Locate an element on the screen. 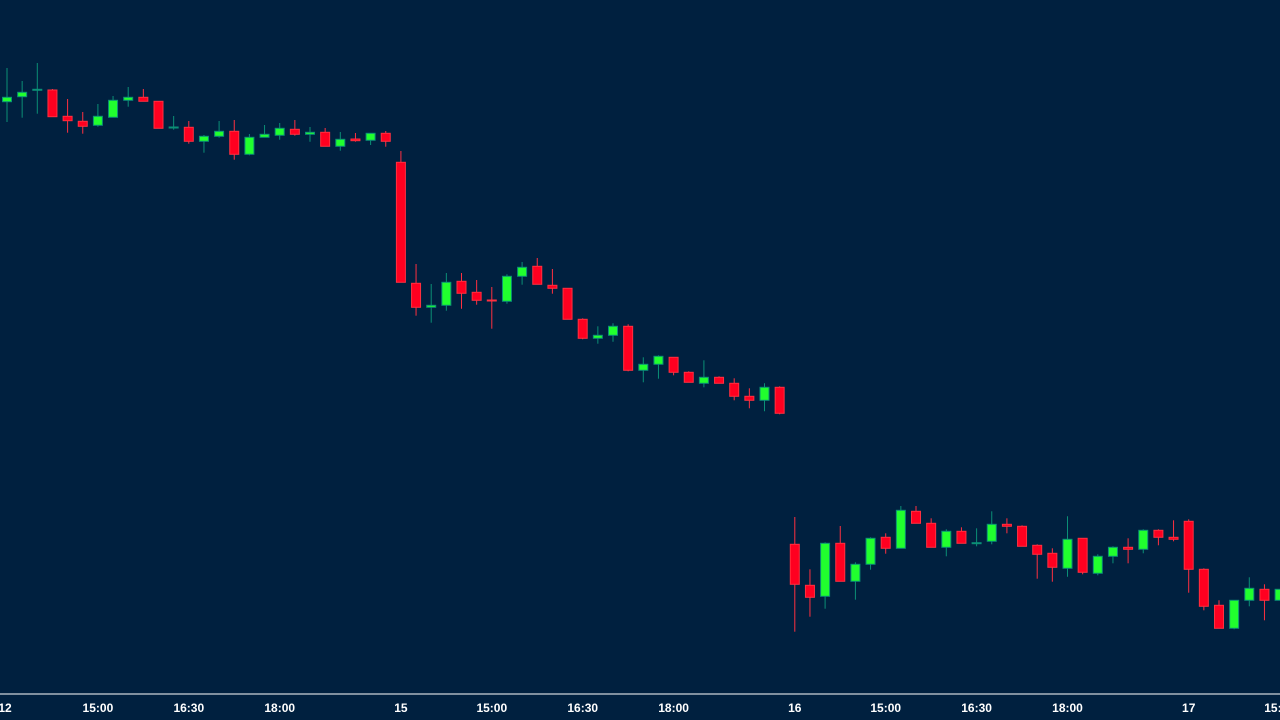  x-tick-label: 15 is located at coordinates (401, 708).